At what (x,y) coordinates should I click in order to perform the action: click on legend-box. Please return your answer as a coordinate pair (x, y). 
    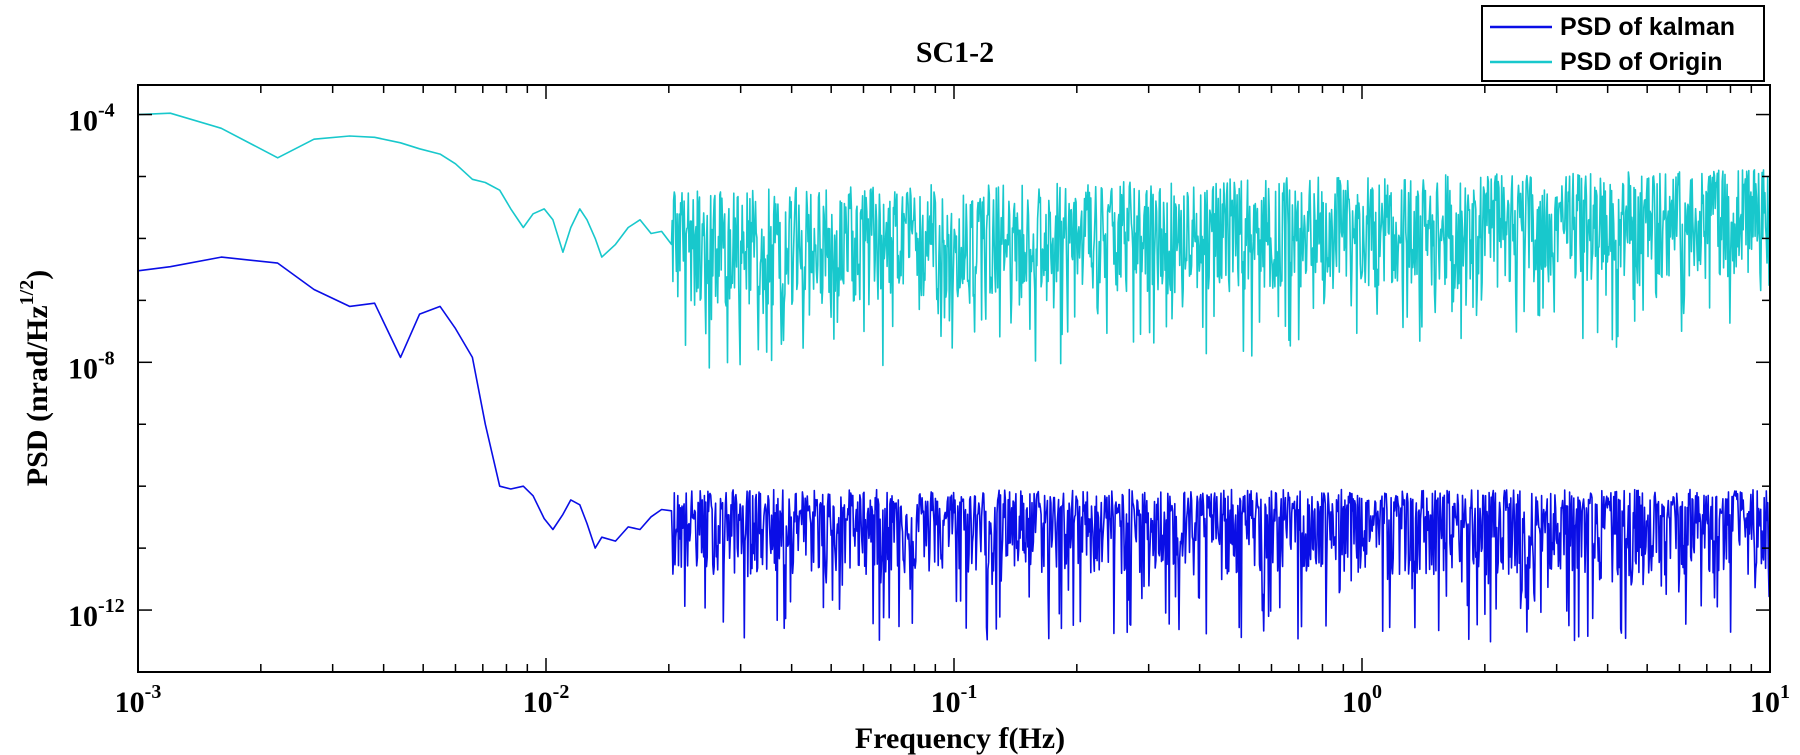
    Looking at the image, I should click on (1623, 43).